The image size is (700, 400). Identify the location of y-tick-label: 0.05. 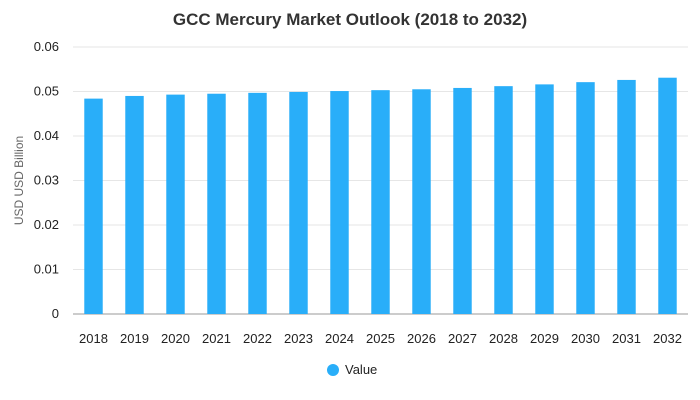
(46, 91).